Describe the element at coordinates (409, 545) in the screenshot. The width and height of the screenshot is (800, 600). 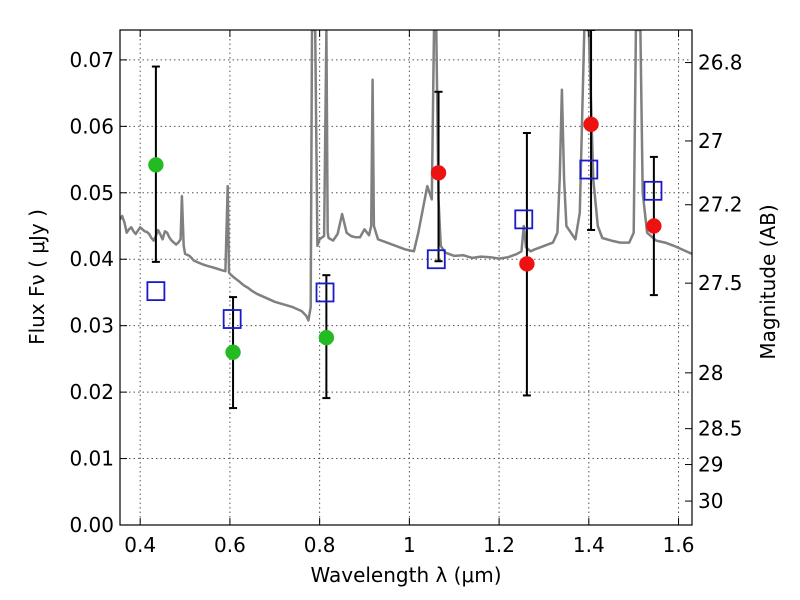
I see `x-tick-label: 1` at that location.